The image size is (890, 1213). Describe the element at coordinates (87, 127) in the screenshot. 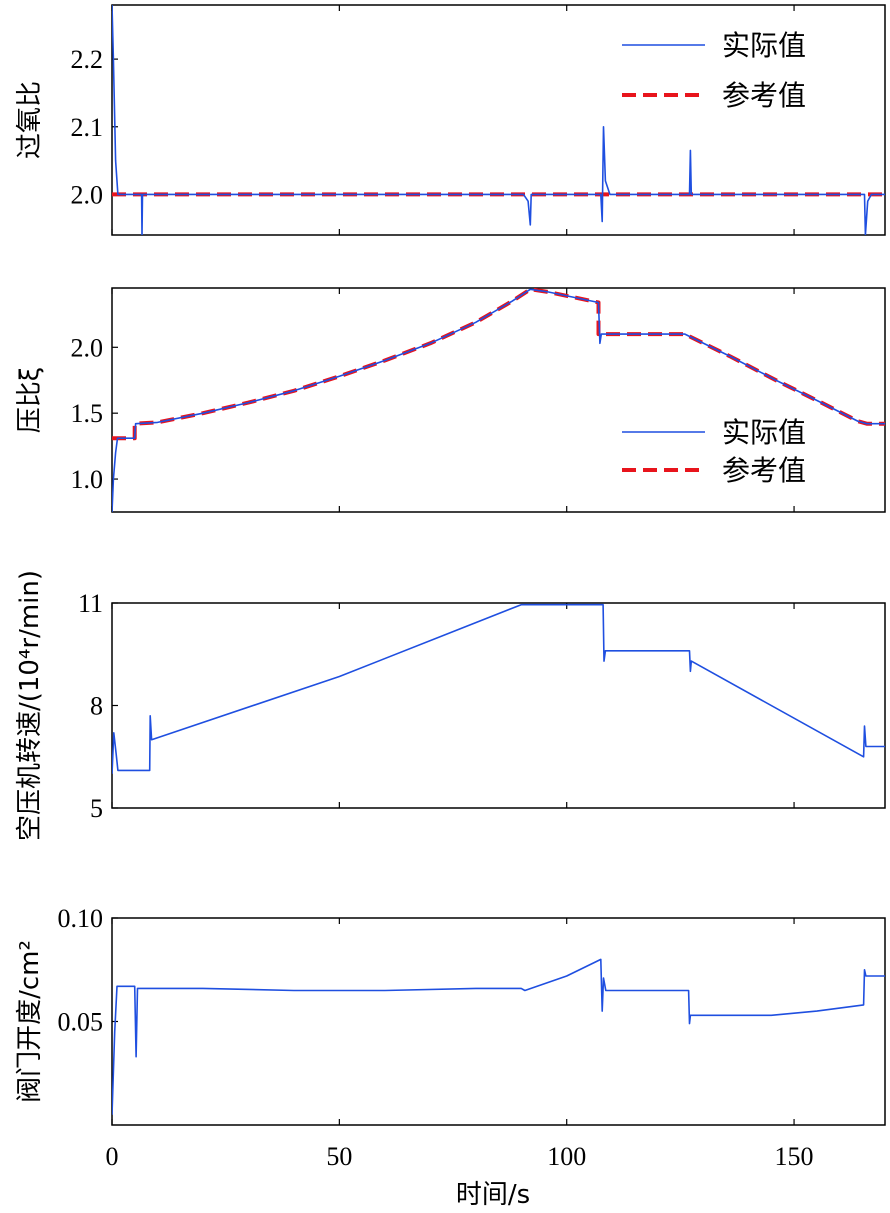

I see `y-tick-label: 2.1` at that location.